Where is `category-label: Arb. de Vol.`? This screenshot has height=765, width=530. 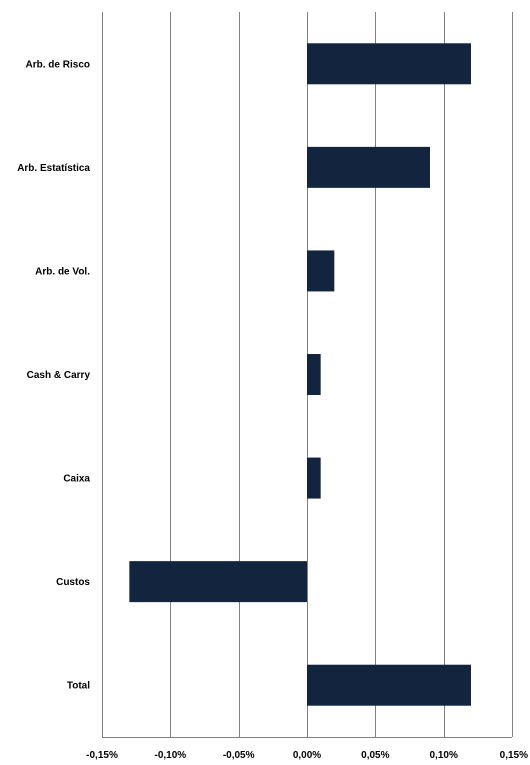 category-label: Arb. de Vol. is located at coordinates (62, 271).